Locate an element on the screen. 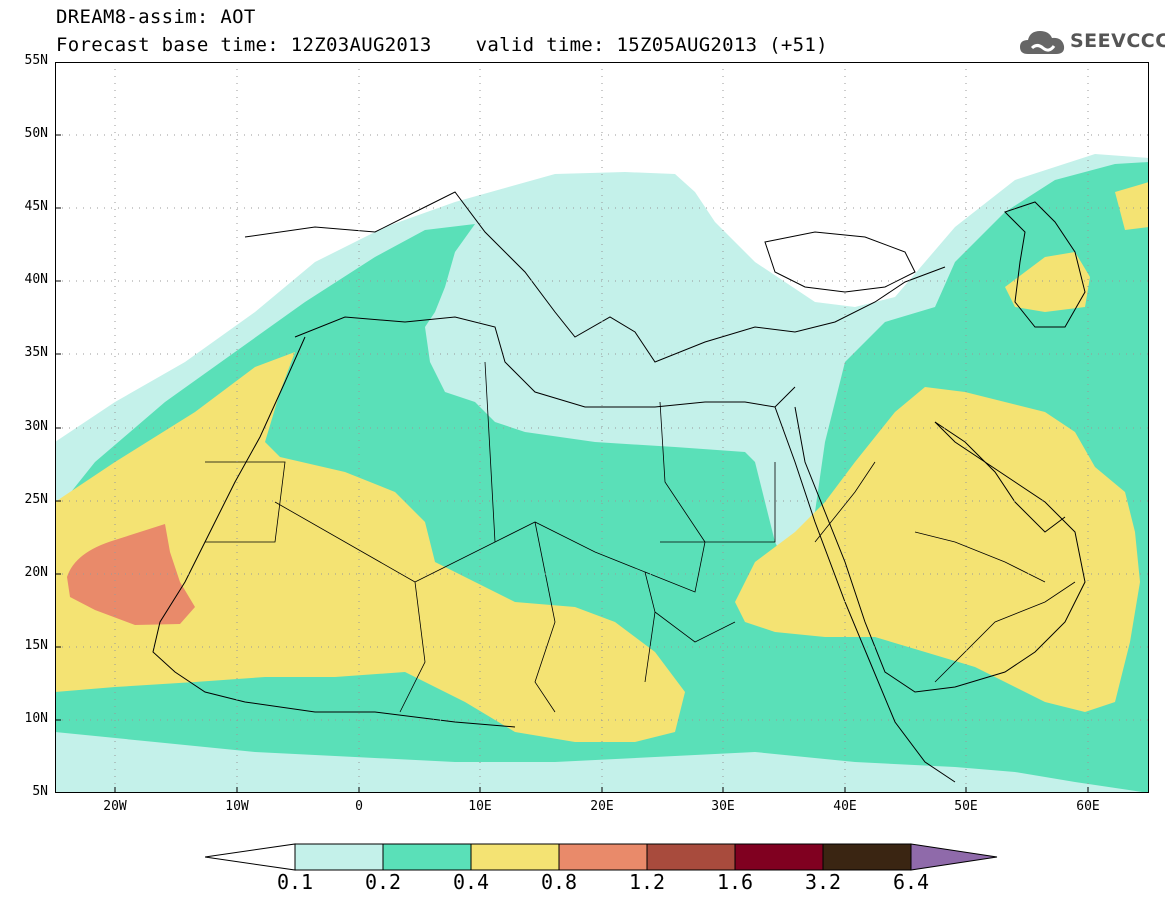 This screenshot has width=1165, height=905. lat-label: 40N is located at coordinates (36, 279).